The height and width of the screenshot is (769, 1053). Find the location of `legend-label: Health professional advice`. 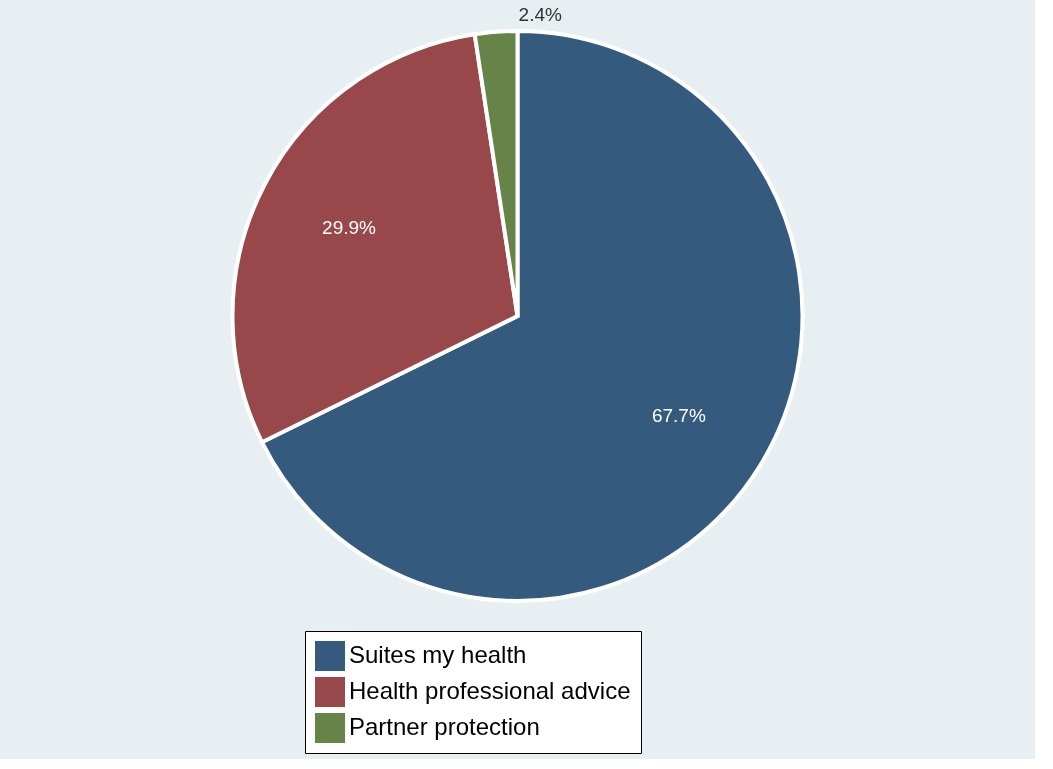

legend-label: Health professional advice is located at coordinates (490, 690).